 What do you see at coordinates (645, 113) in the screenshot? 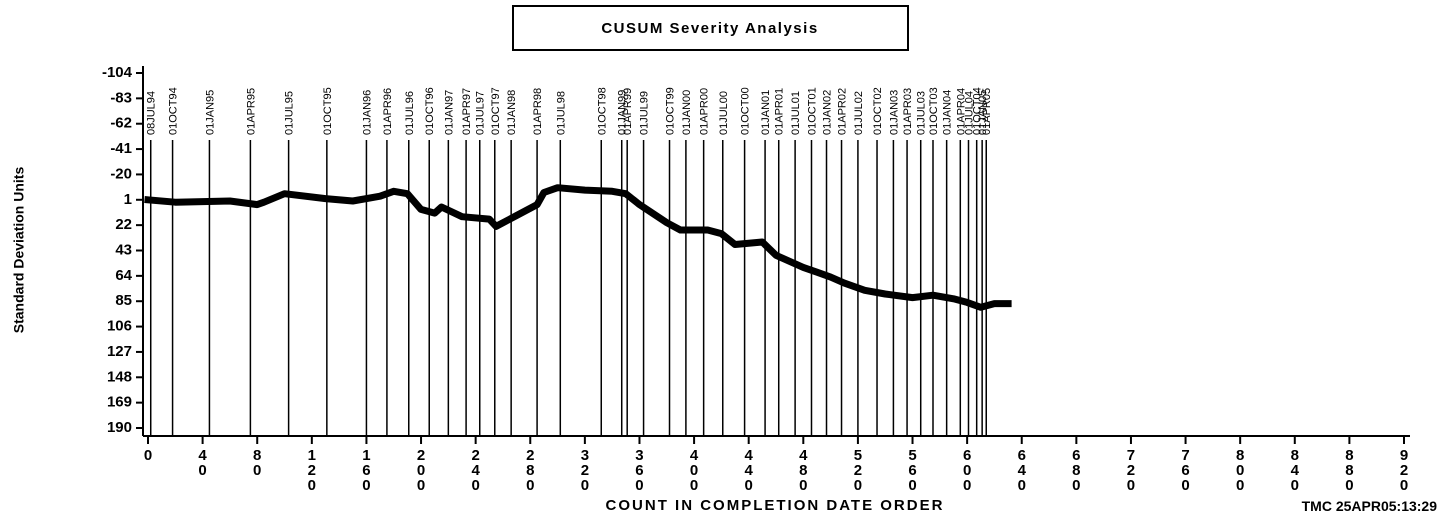
I see `reference-label: 01JUL99` at bounding box center [645, 113].